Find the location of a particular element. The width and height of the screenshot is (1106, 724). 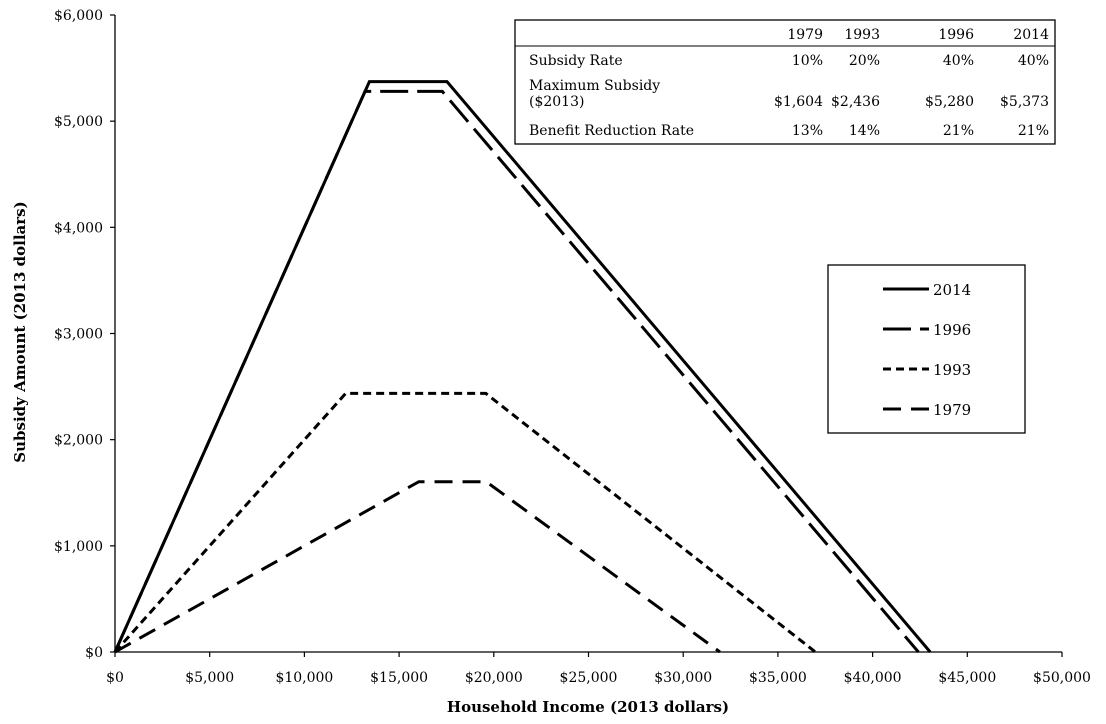

legend-label: 1996 is located at coordinates (952, 330).